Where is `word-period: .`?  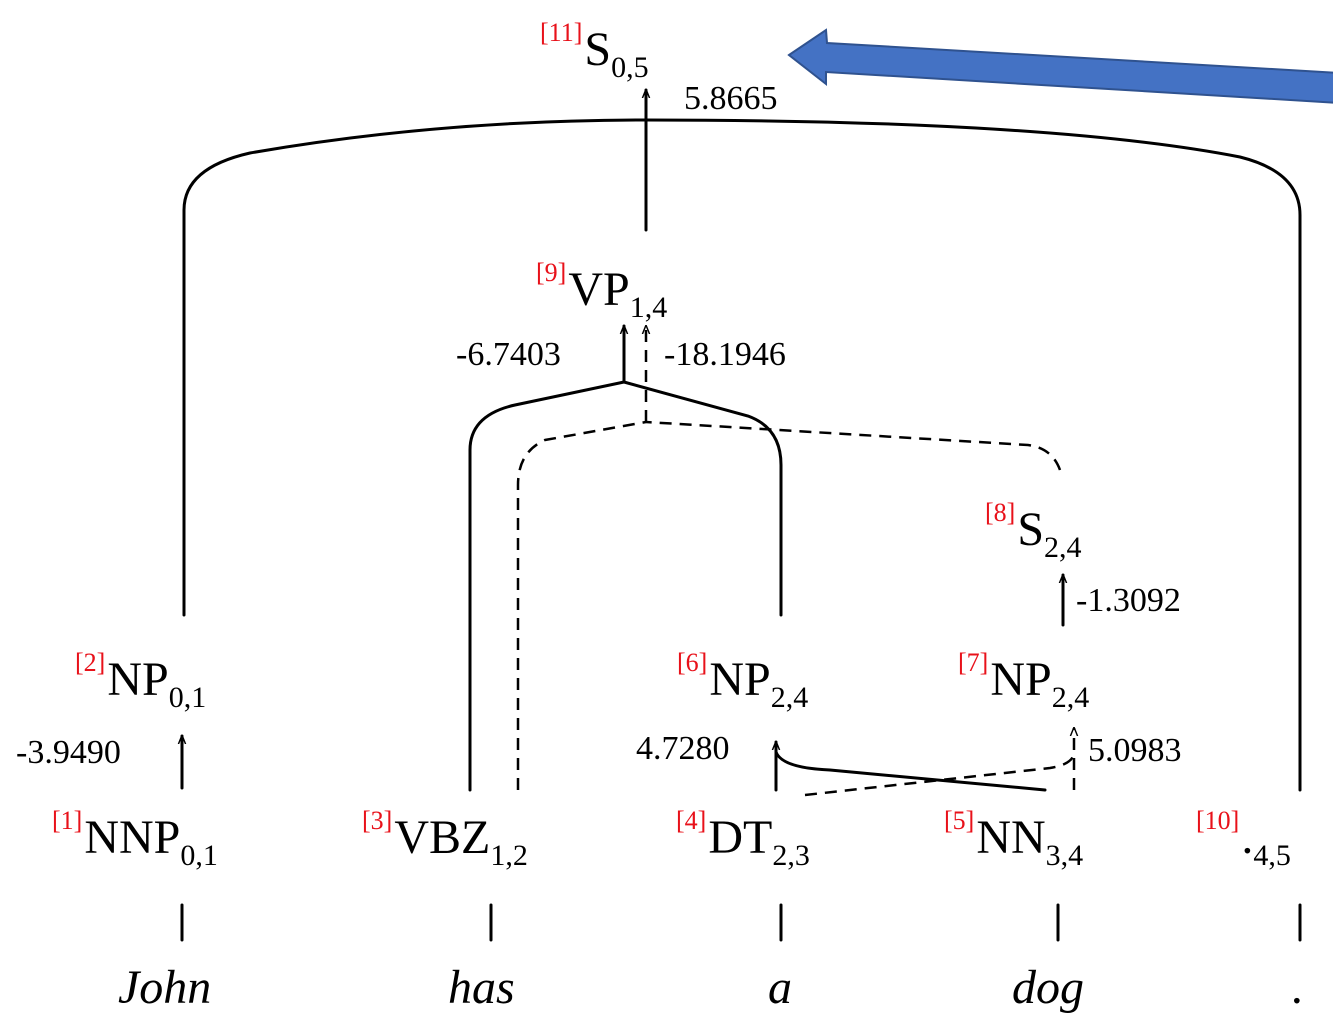
word-period: . is located at coordinates (1298, 987).